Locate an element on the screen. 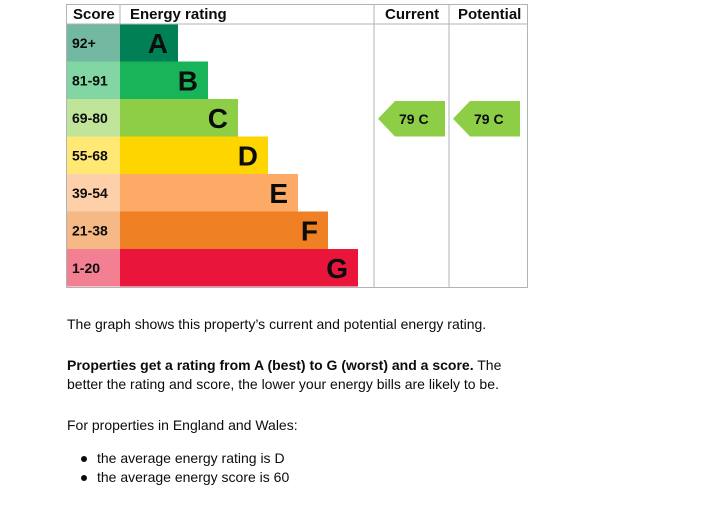 Image resolution: width=702 pixels, height=506 pixels. current-rating-arrow is located at coordinates (411, 119).